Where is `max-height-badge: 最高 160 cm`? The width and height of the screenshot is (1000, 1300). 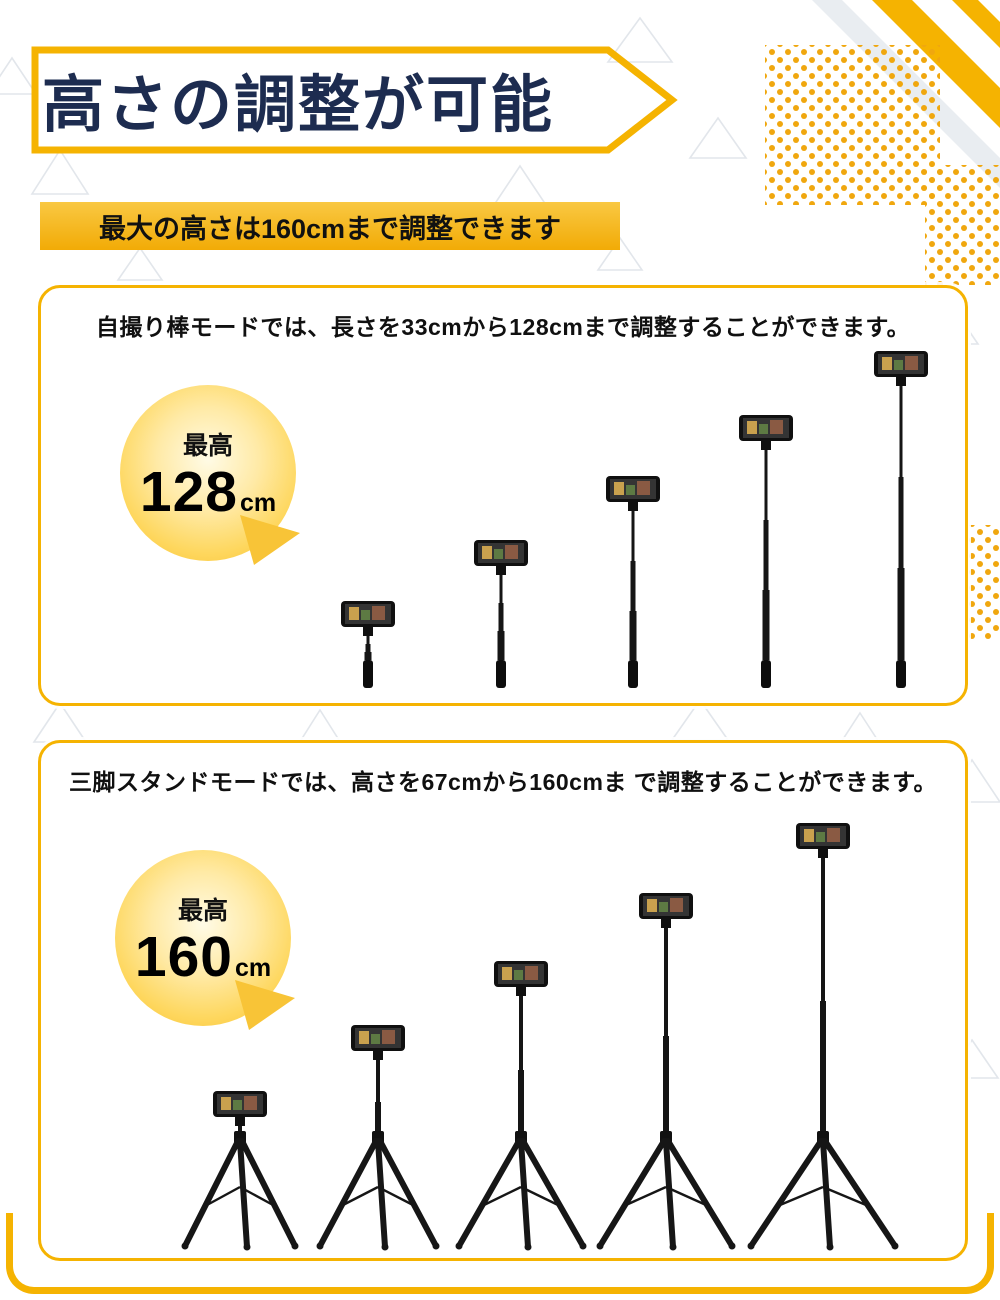 max-height-badge: 最高 160 cm is located at coordinates (205, 940).